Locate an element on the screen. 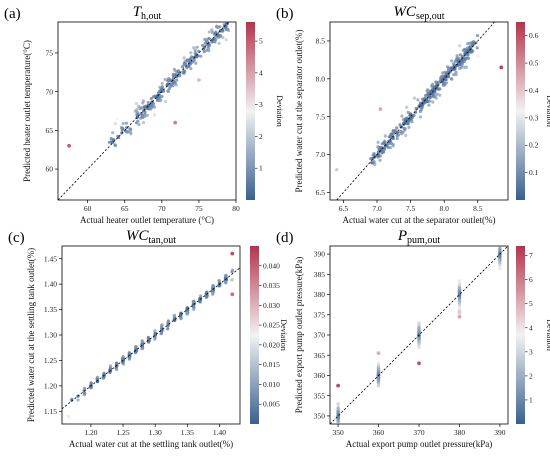 The image size is (550, 463). x-tick-label: 1.20 is located at coordinates (90, 432).